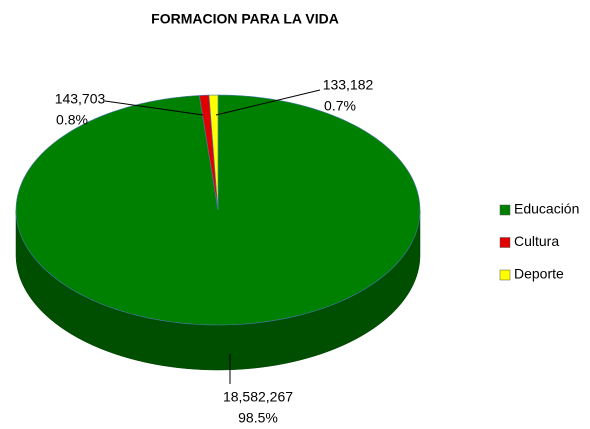 This screenshot has height=429, width=590. What do you see at coordinates (80, 99) in the screenshot?
I see `data-label: 143,703` at bounding box center [80, 99].